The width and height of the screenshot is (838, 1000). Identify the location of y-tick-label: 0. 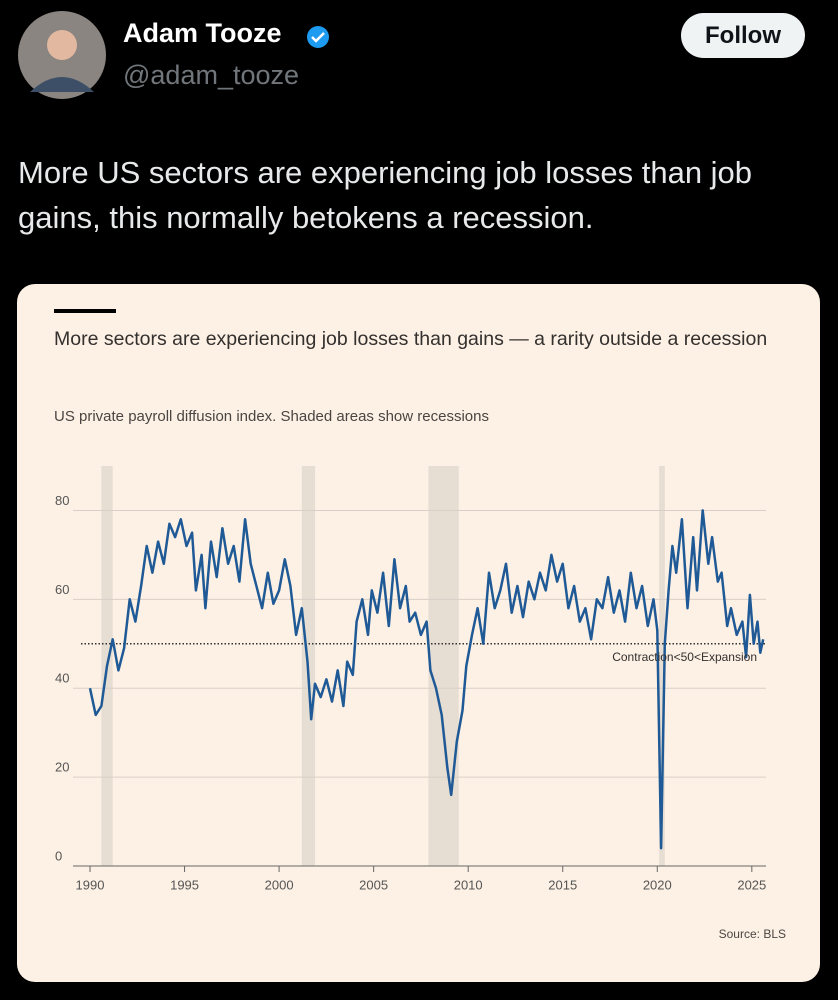
(58, 855).